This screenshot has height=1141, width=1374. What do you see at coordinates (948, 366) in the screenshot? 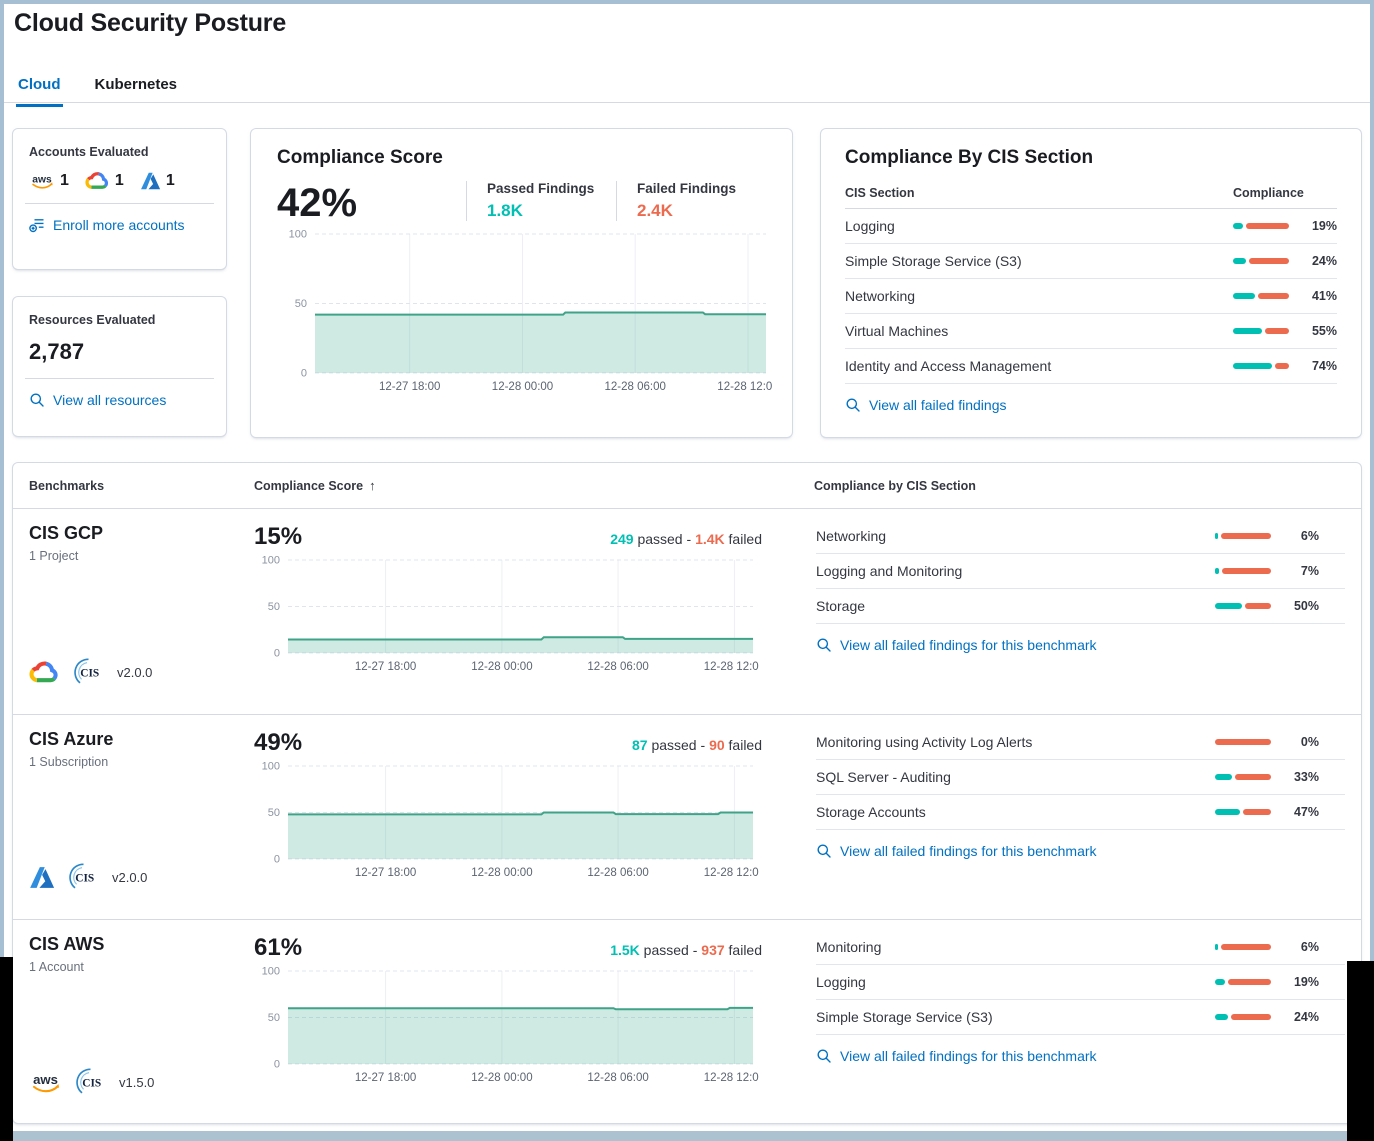
I see `cis-section-name: Identity and Access Management` at bounding box center [948, 366].